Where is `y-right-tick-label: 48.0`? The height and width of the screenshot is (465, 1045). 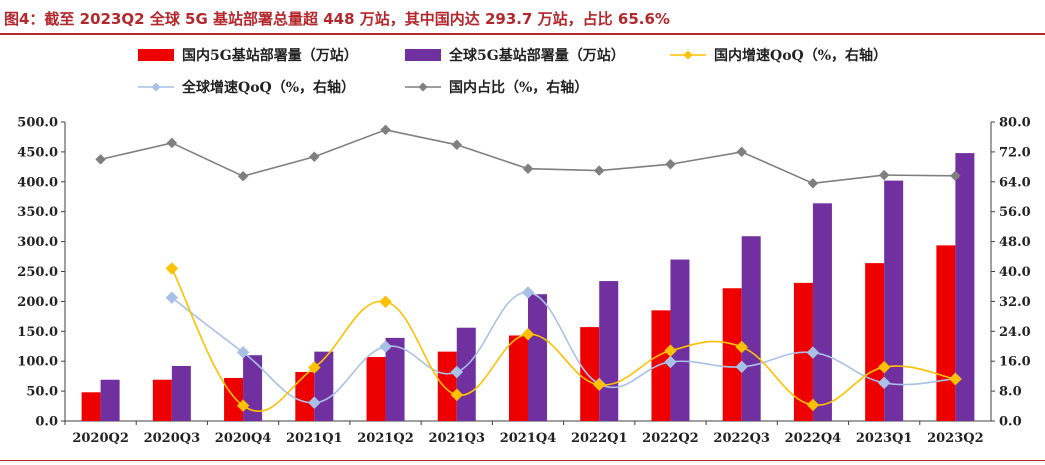
y-right-tick-label: 48.0 is located at coordinates (1015, 242).